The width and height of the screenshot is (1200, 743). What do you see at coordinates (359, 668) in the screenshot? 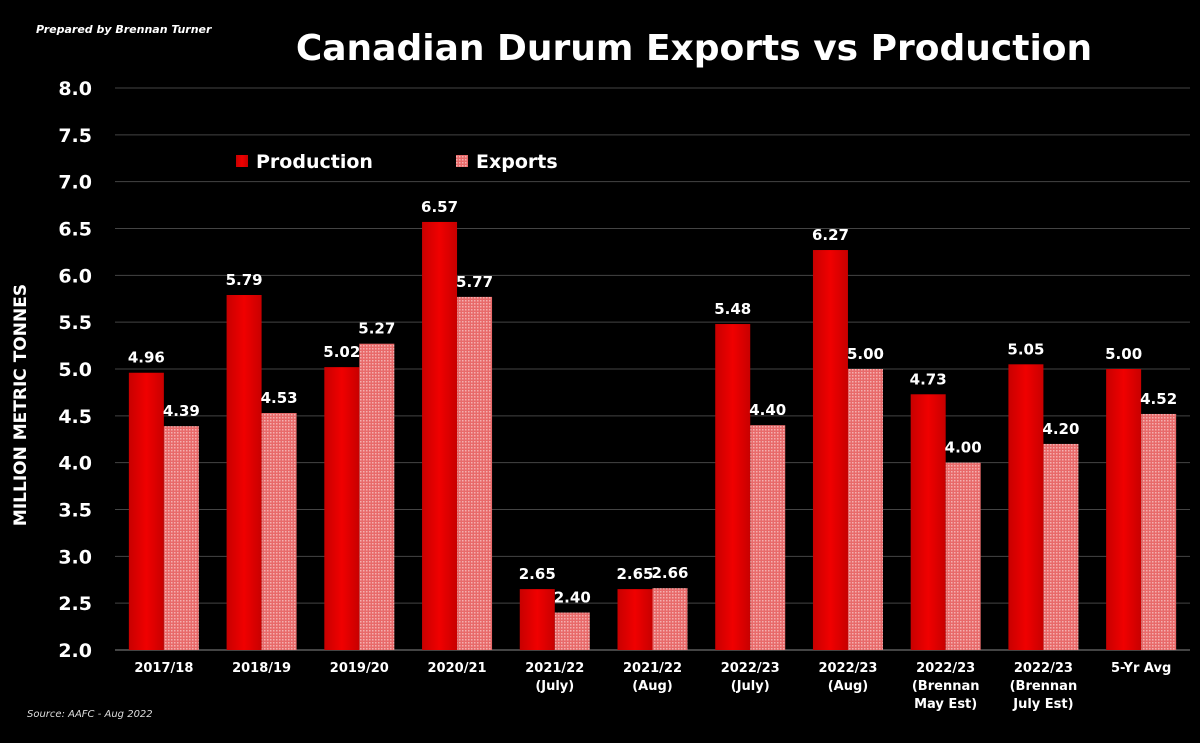
I see `x-tick-label: 2019/20` at bounding box center [359, 668].